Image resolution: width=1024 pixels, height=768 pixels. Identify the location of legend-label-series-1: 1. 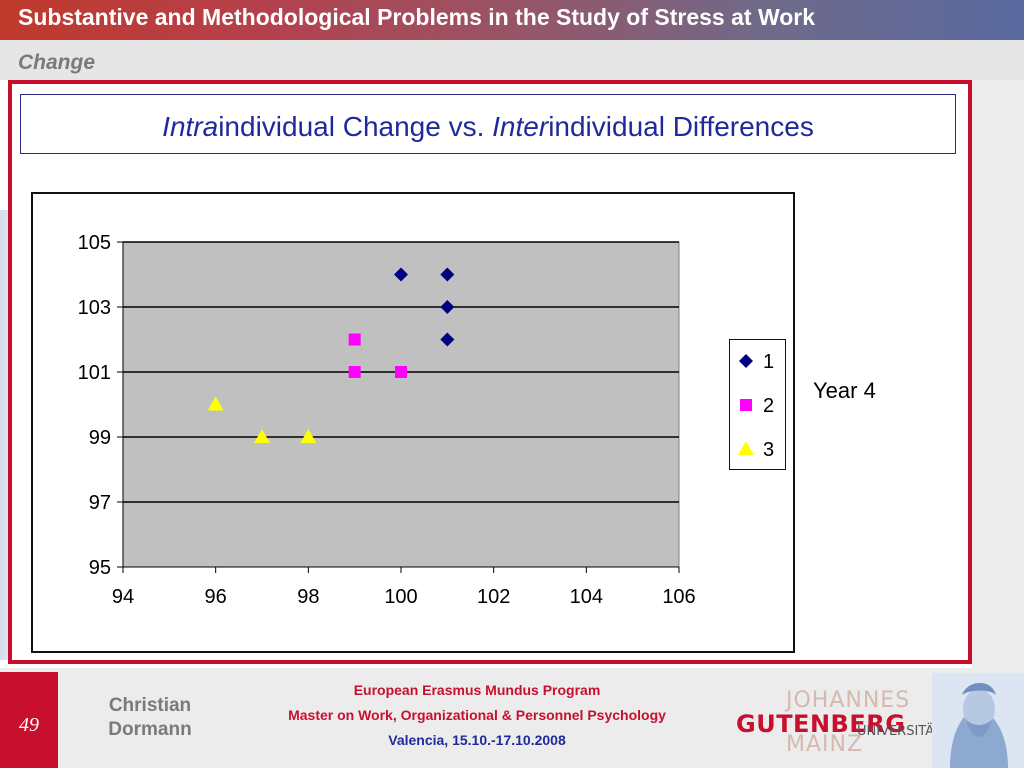
(768, 362).